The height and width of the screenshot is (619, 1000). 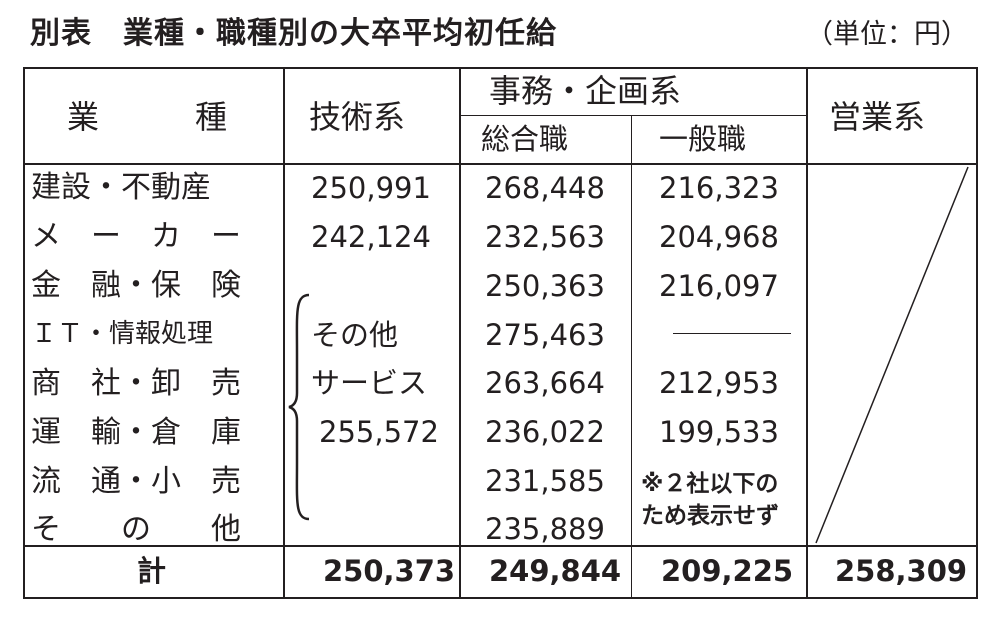 What do you see at coordinates (727, 571) in the screenshot?
I see `total-ippan: 209,225` at bounding box center [727, 571].